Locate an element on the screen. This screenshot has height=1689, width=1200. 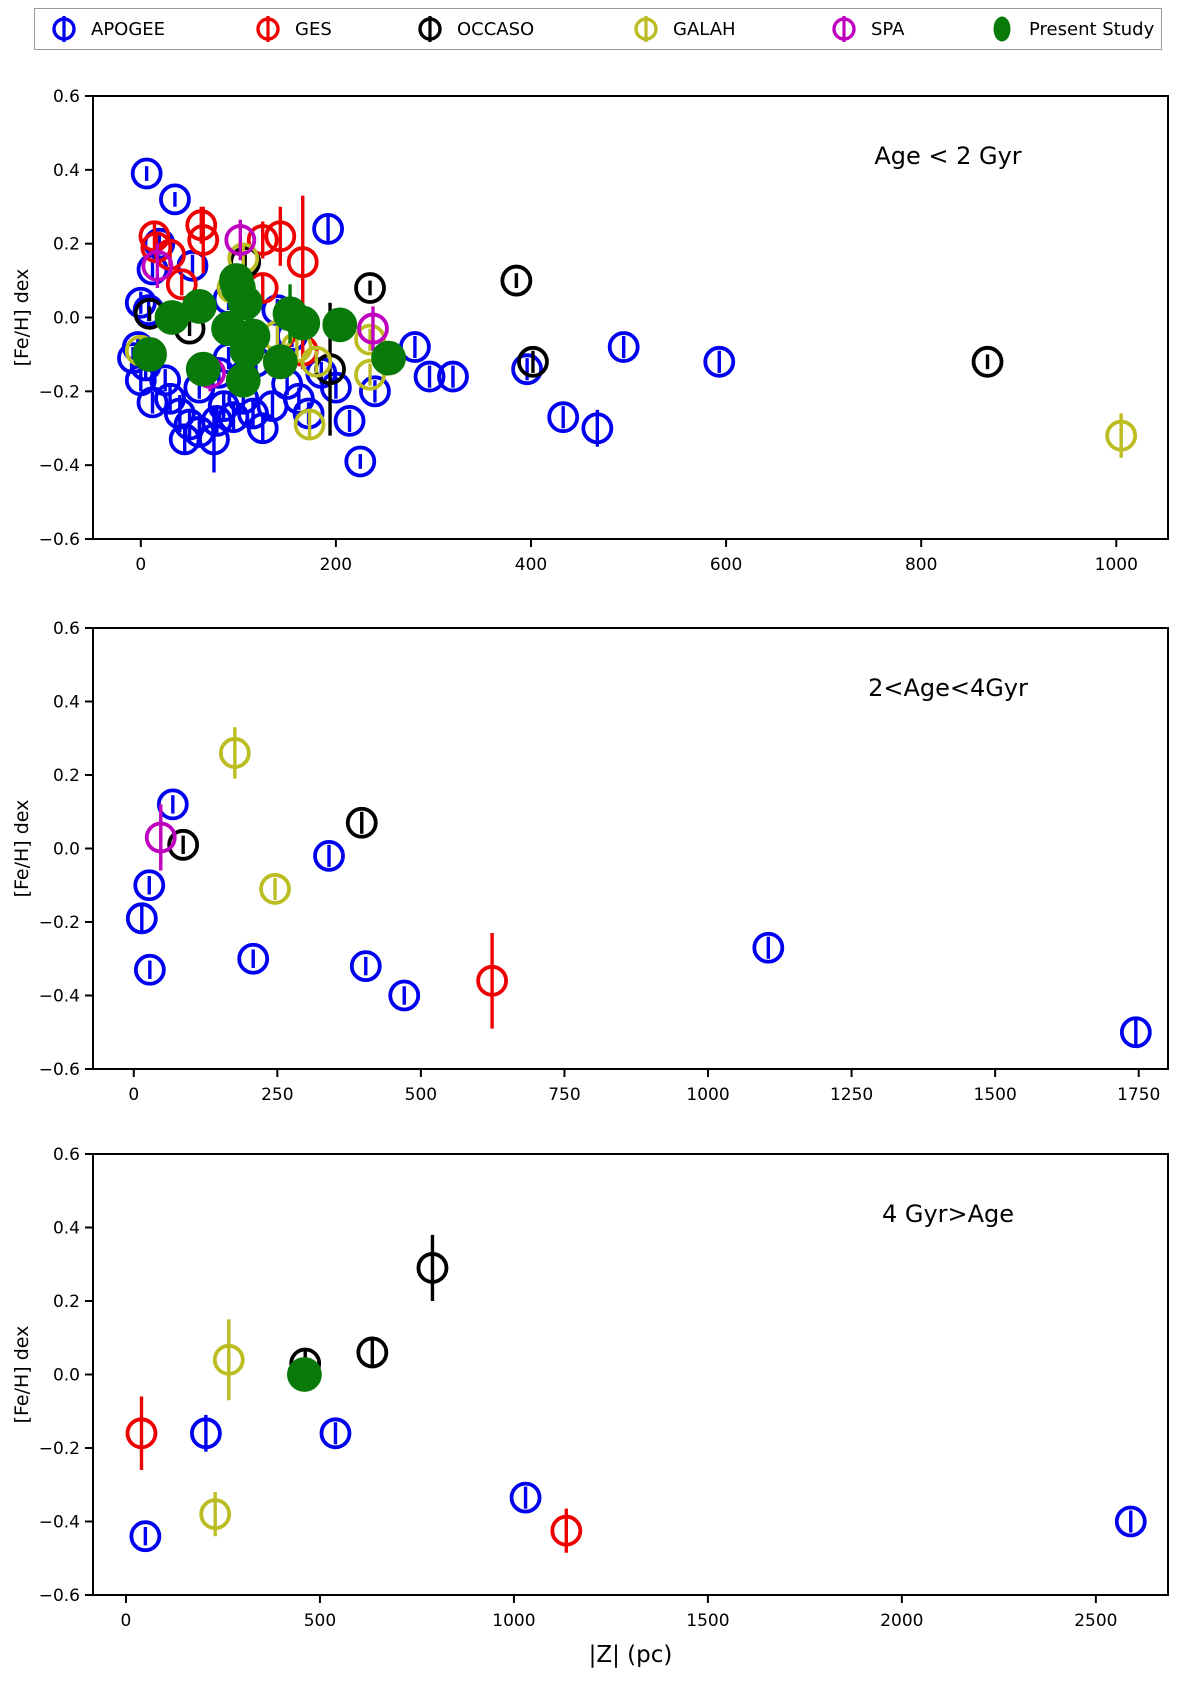
series-galah is located at coordinates (254, 816).